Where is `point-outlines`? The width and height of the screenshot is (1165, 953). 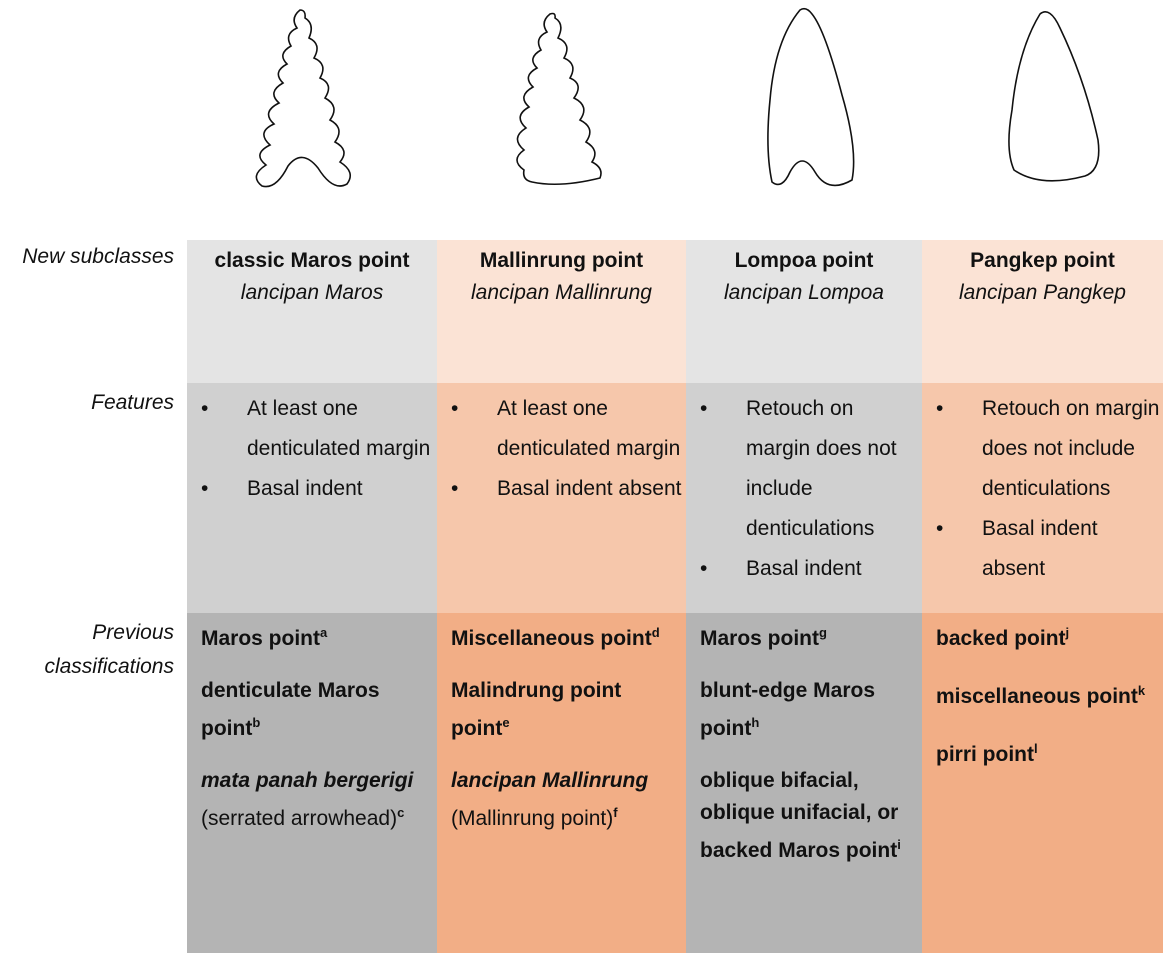
point-outlines is located at coordinates (677, 97).